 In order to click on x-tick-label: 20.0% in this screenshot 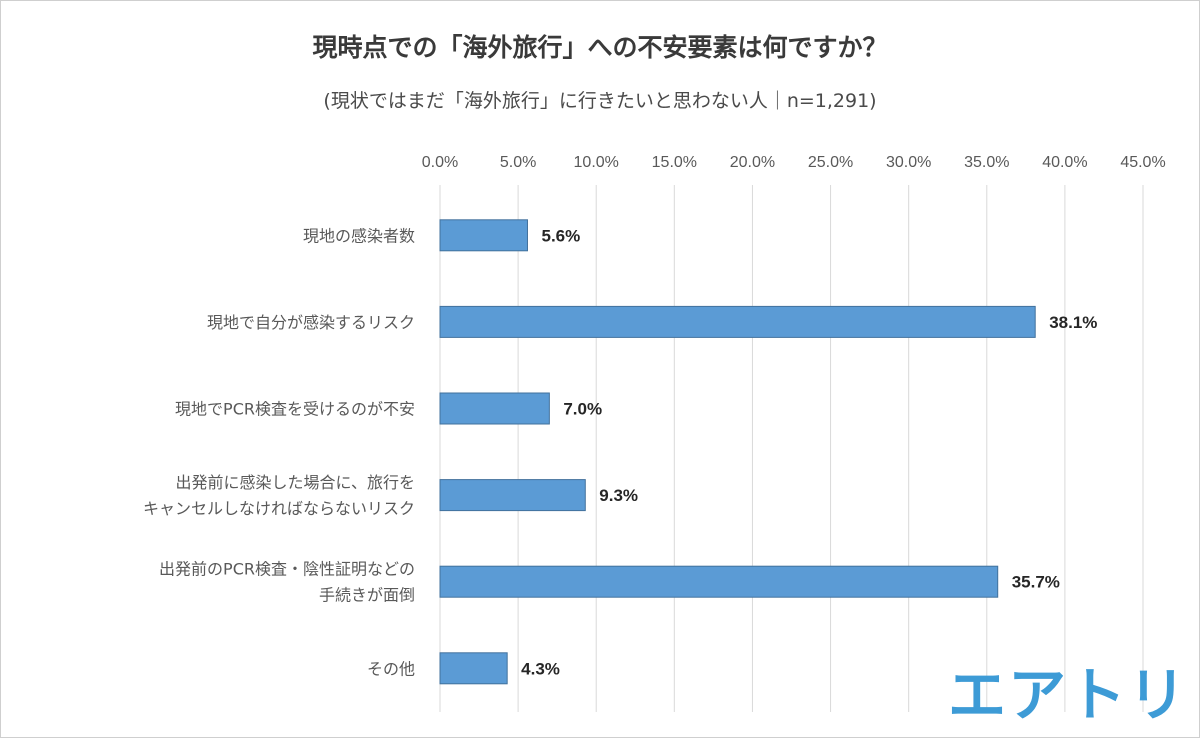, I will do `click(752, 162)`.